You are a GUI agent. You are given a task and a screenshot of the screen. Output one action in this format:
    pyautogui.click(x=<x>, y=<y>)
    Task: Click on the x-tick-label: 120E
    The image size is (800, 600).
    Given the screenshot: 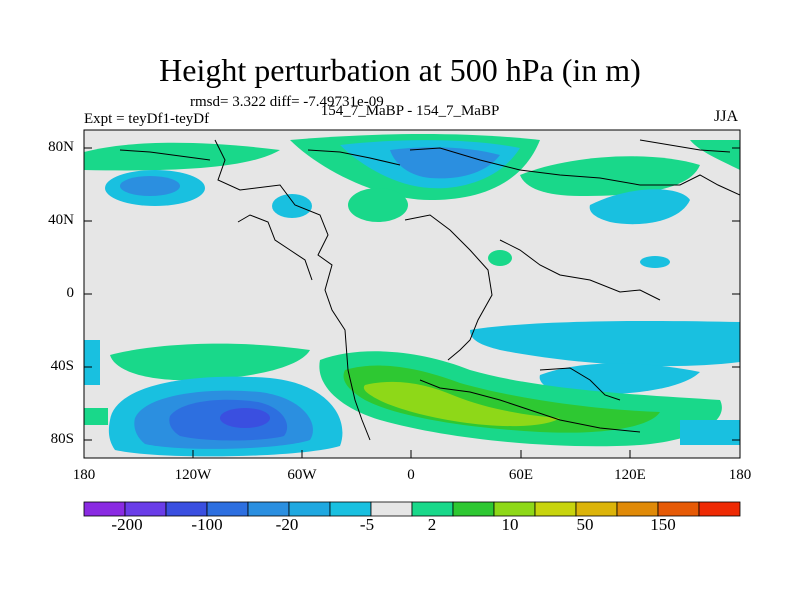 What is the action you would take?
    pyautogui.click(x=630, y=475)
    